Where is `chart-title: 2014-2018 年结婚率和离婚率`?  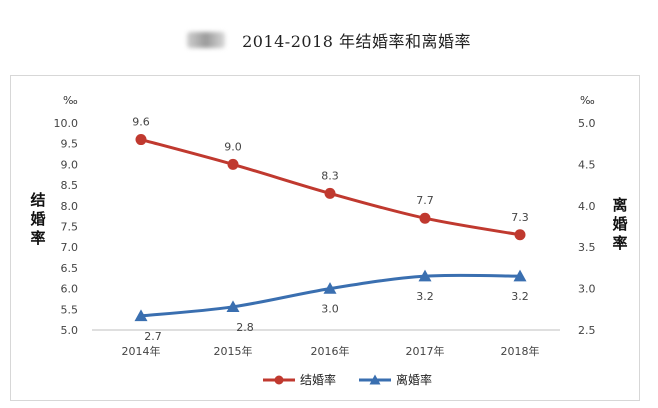 chart-title: 2014-2018 年结婚率和离婚率 is located at coordinates (357, 41).